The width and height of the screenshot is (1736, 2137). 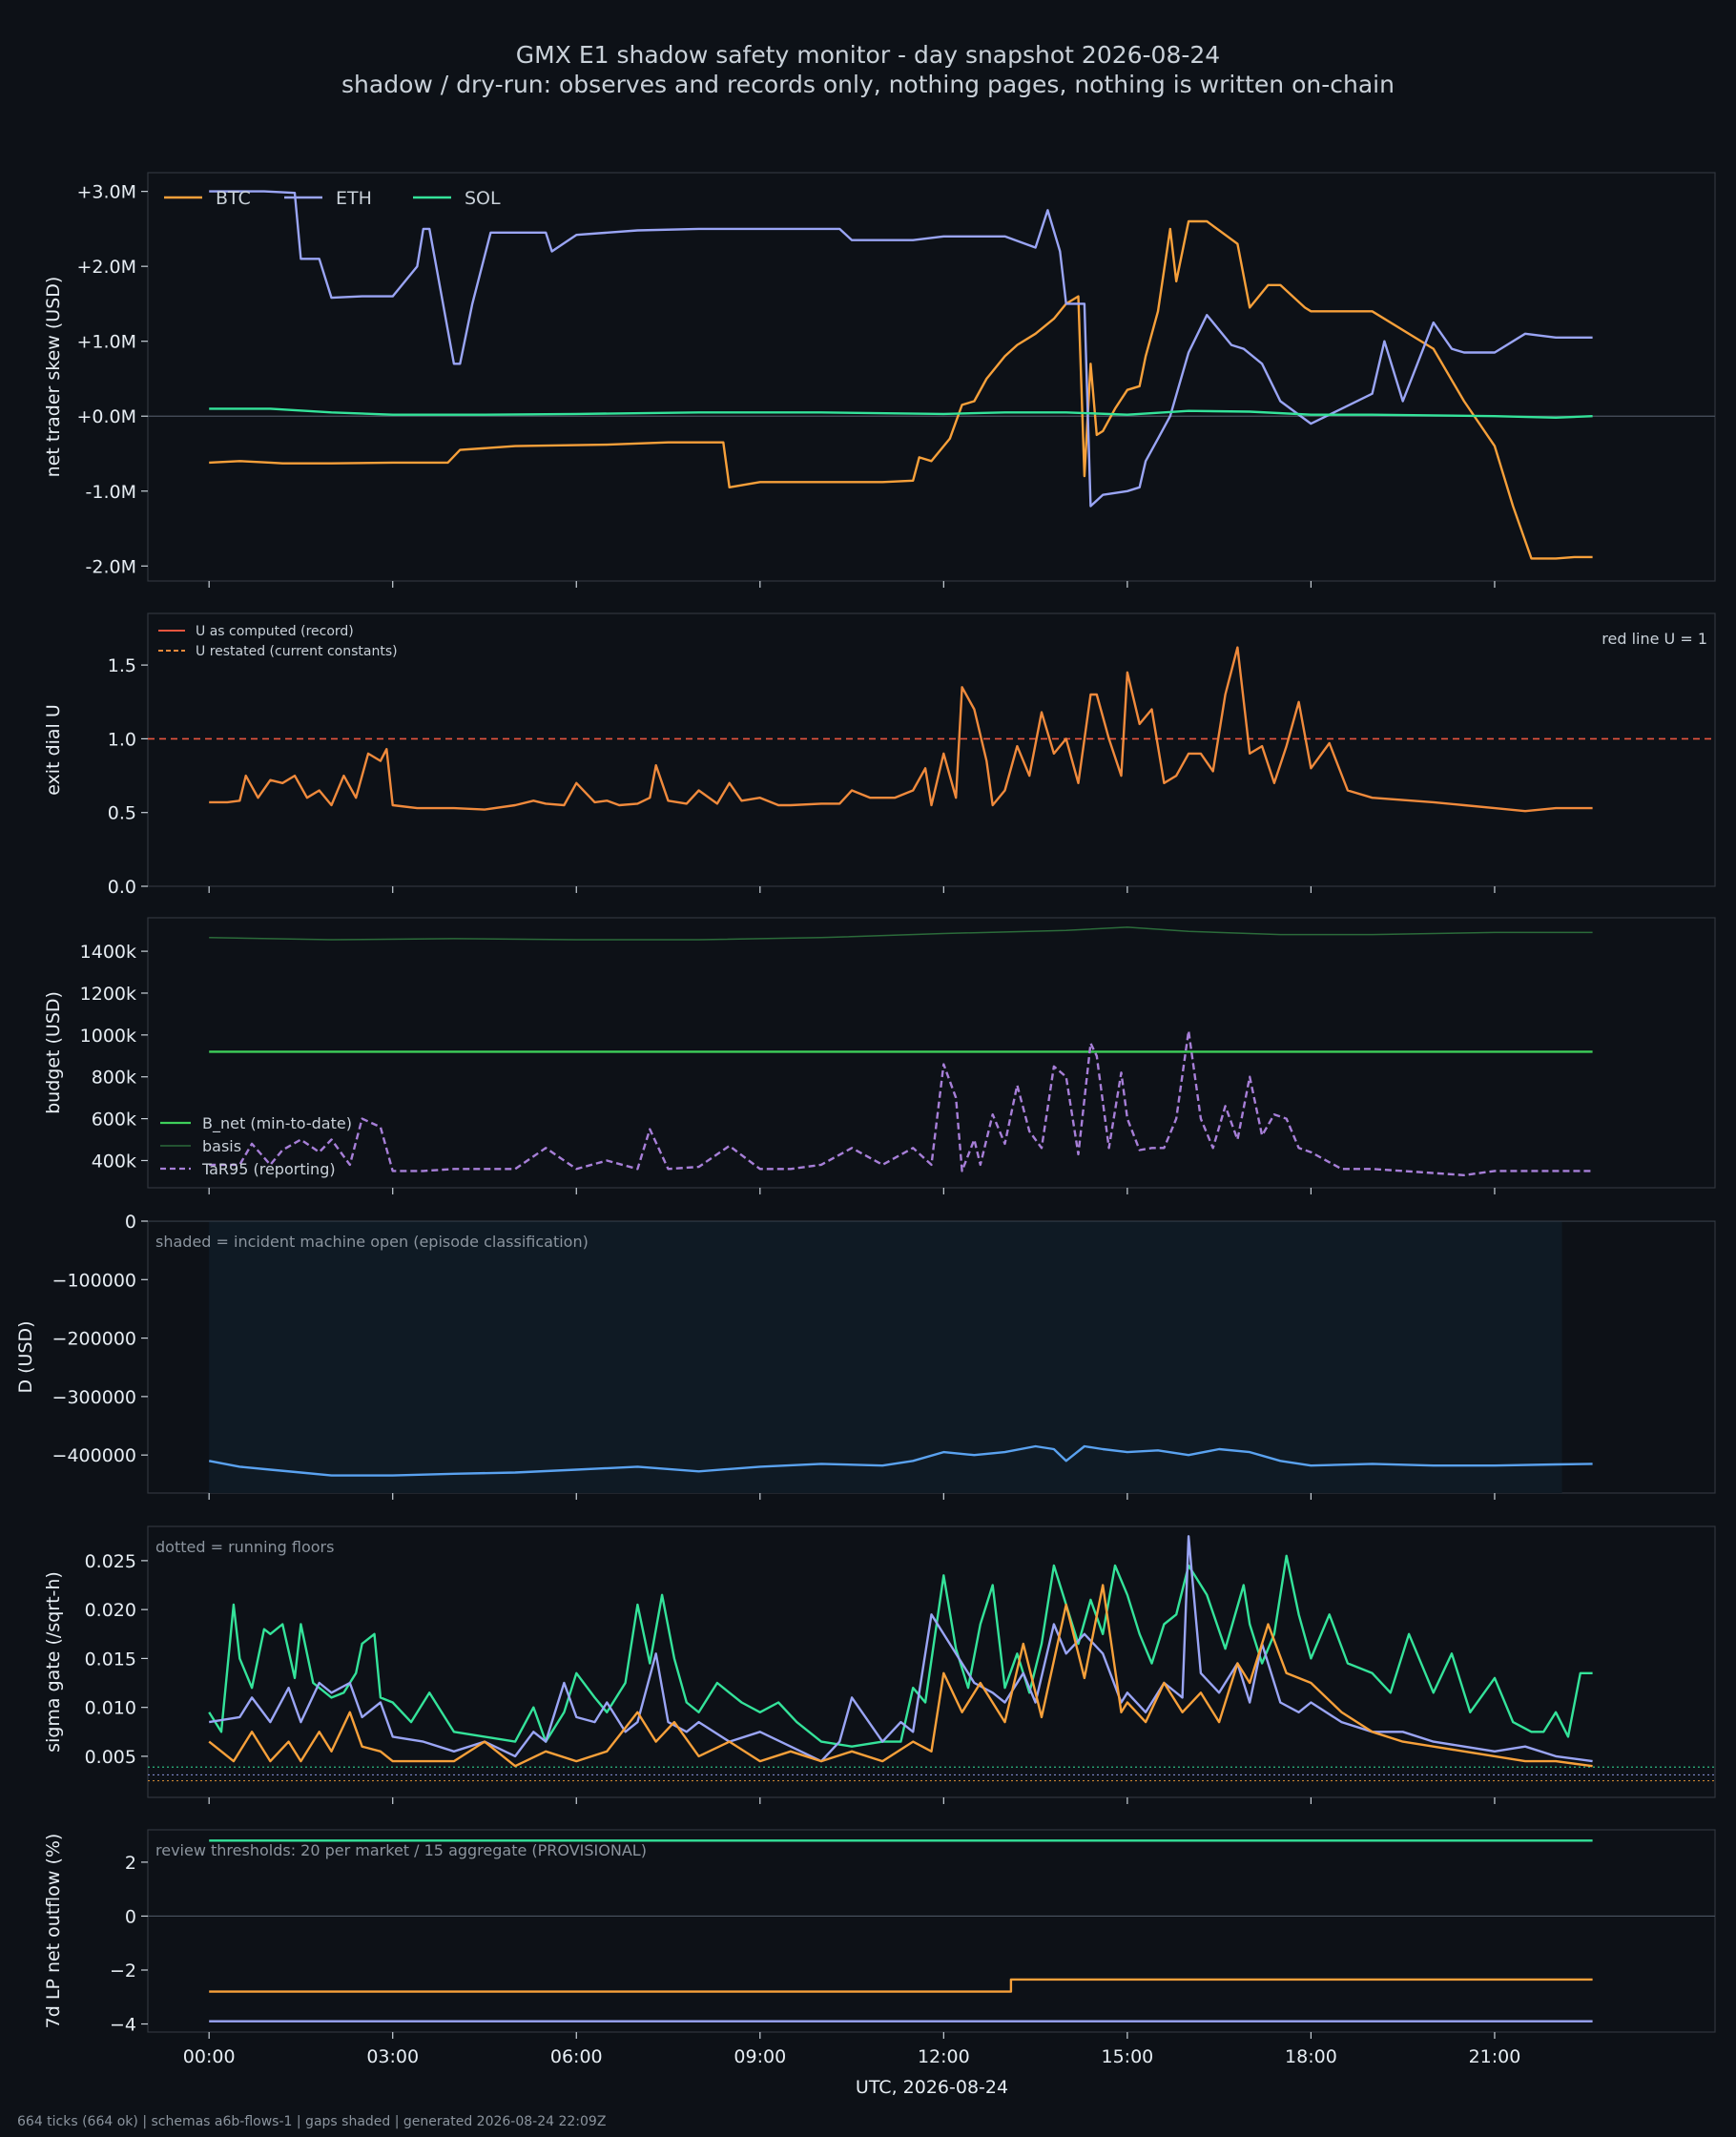 I want to click on legend-label: U restated (current constants), so click(x=297, y=651).